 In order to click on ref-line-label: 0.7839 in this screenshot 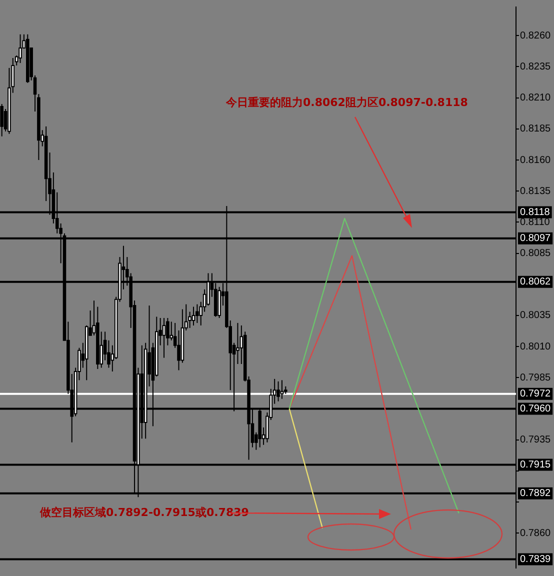, I will do `click(536, 560)`.